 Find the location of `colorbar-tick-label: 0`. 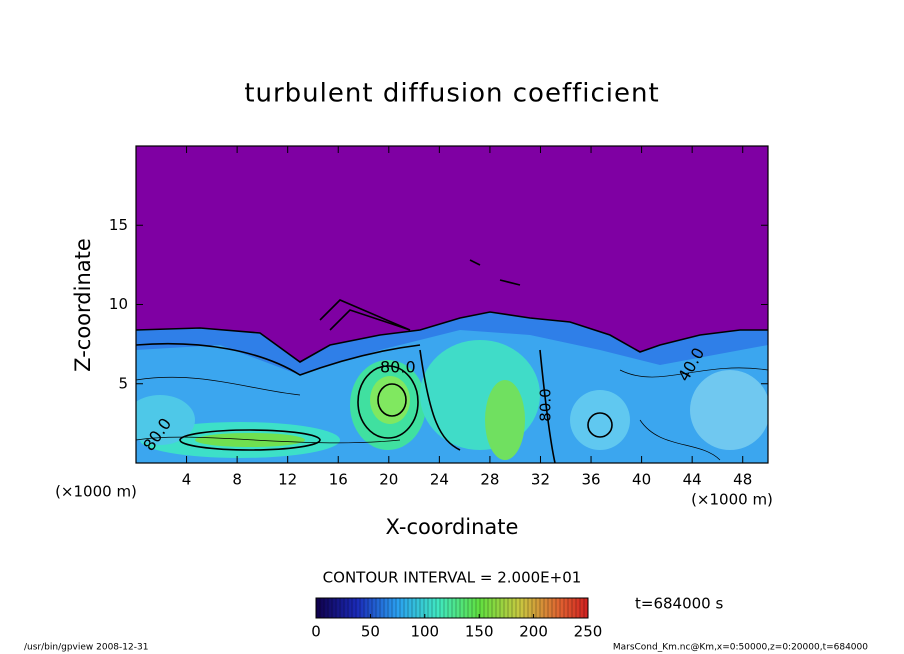

colorbar-tick-label: 0 is located at coordinates (316, 632).